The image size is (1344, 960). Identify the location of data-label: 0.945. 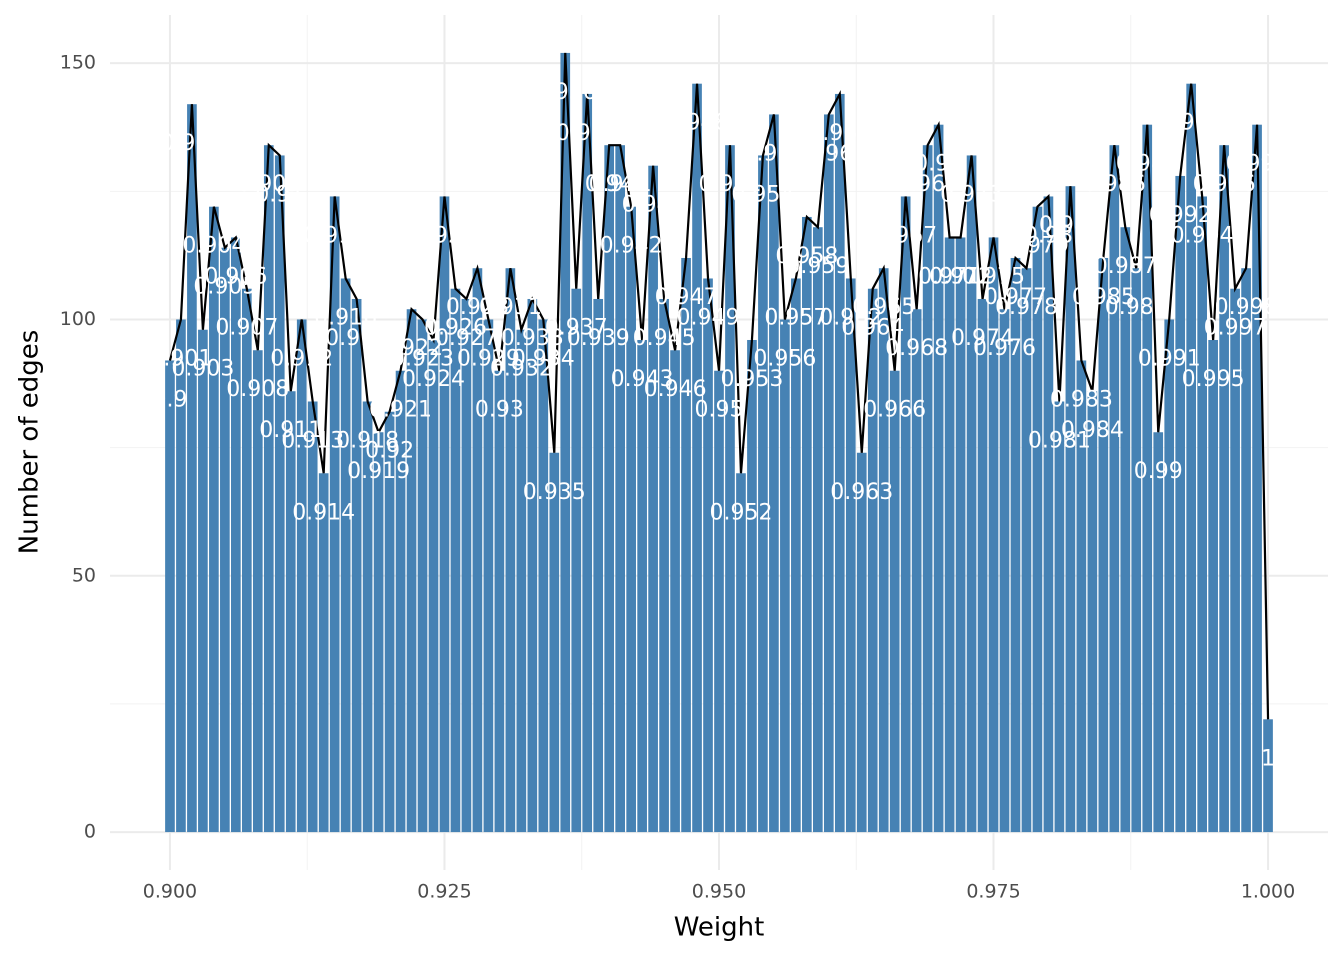
(664, 338).